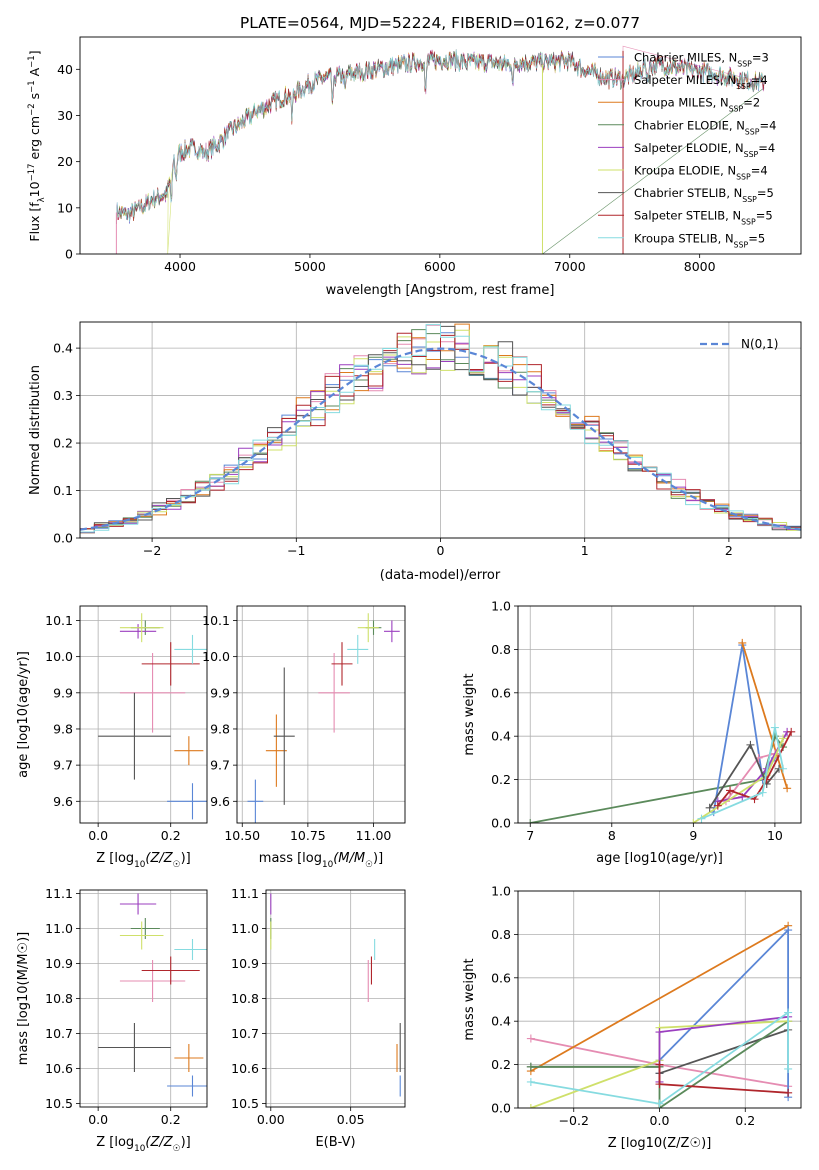 The width and height of the screenshot is (819, 1170). What do you see at coordinates (290, 858) in the screenshot?
I see `label-part: mass [log` at bounding box center [290, 858].